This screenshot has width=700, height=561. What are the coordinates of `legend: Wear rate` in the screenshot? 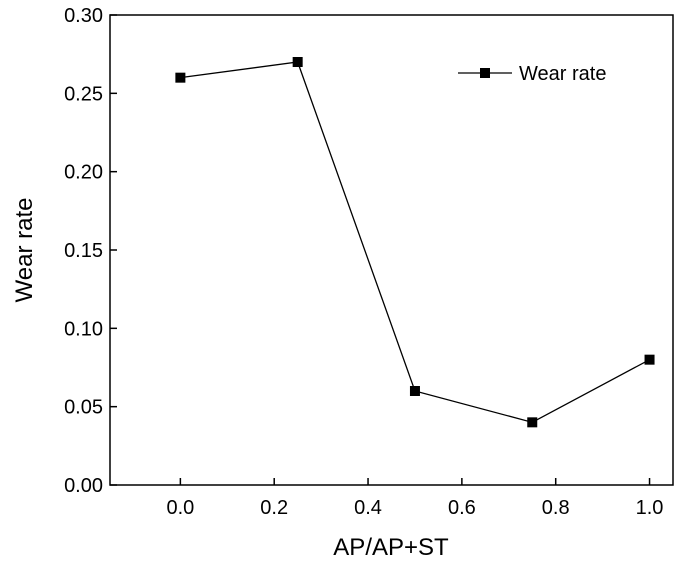 It's located at (532, 74).